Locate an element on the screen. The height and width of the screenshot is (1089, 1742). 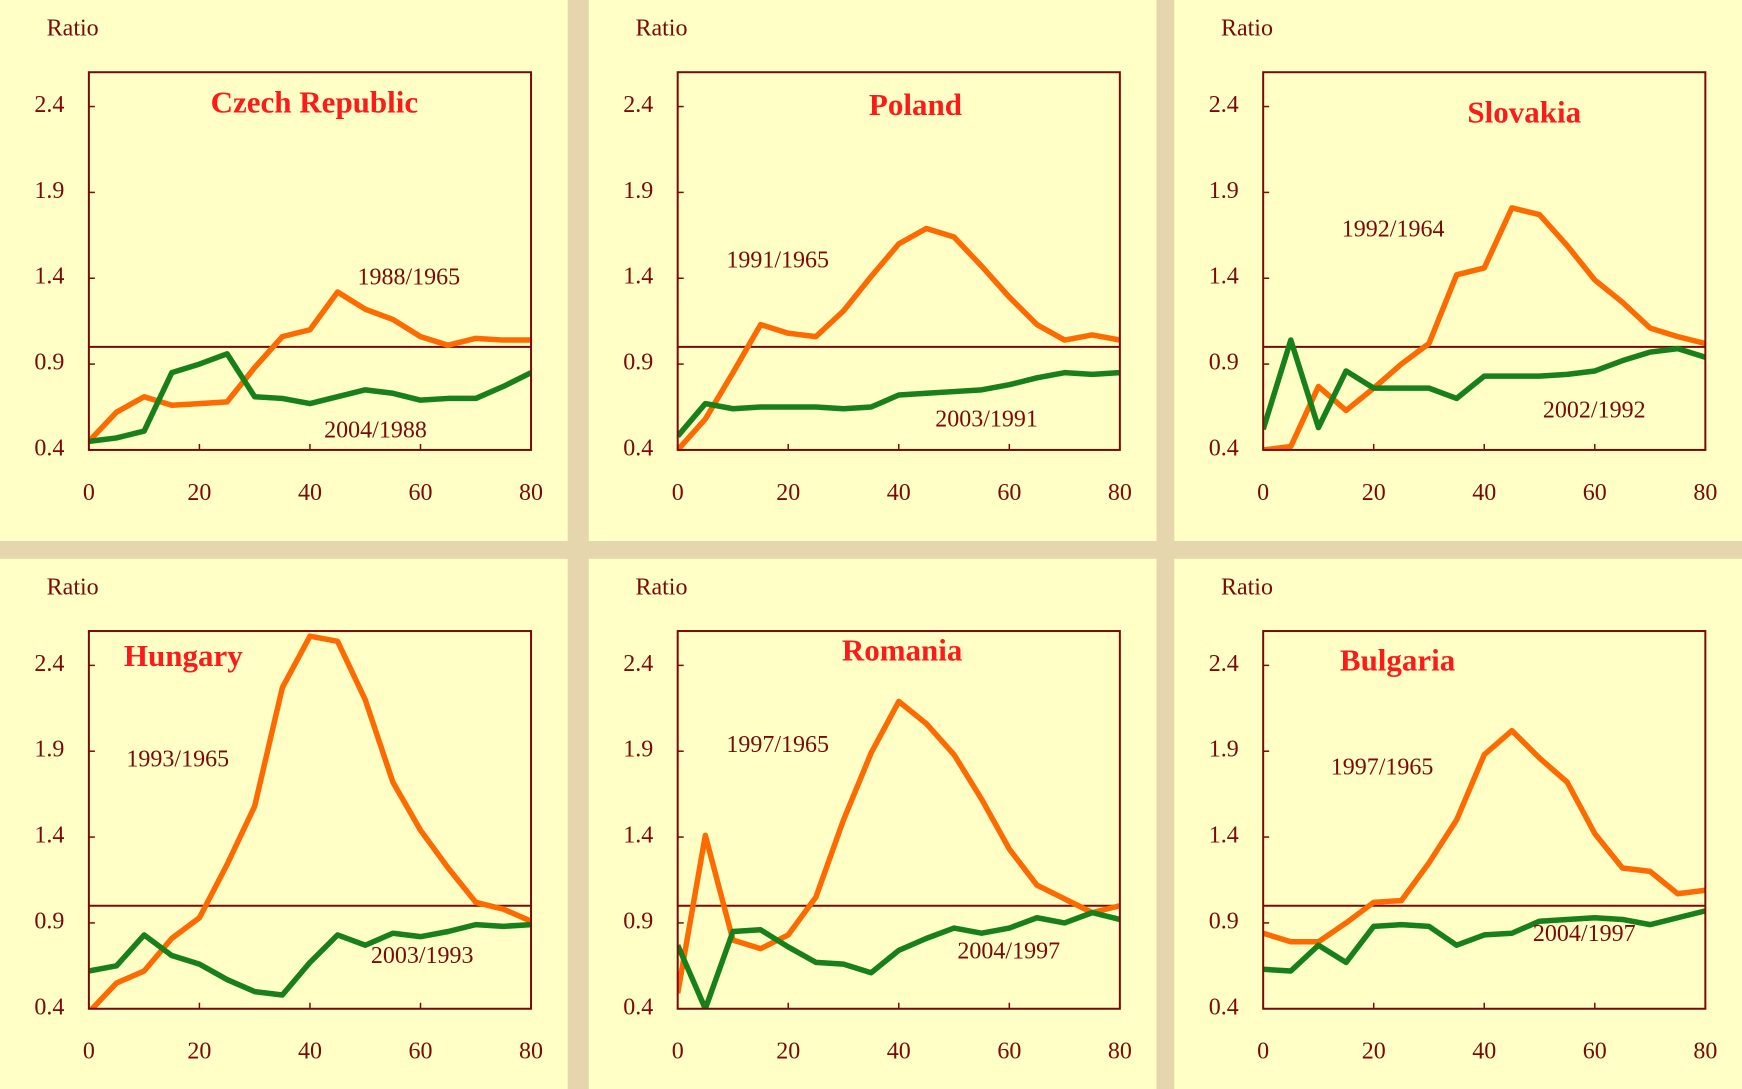
series-label: 2002/1992 is located at coordinates (1594, 411).